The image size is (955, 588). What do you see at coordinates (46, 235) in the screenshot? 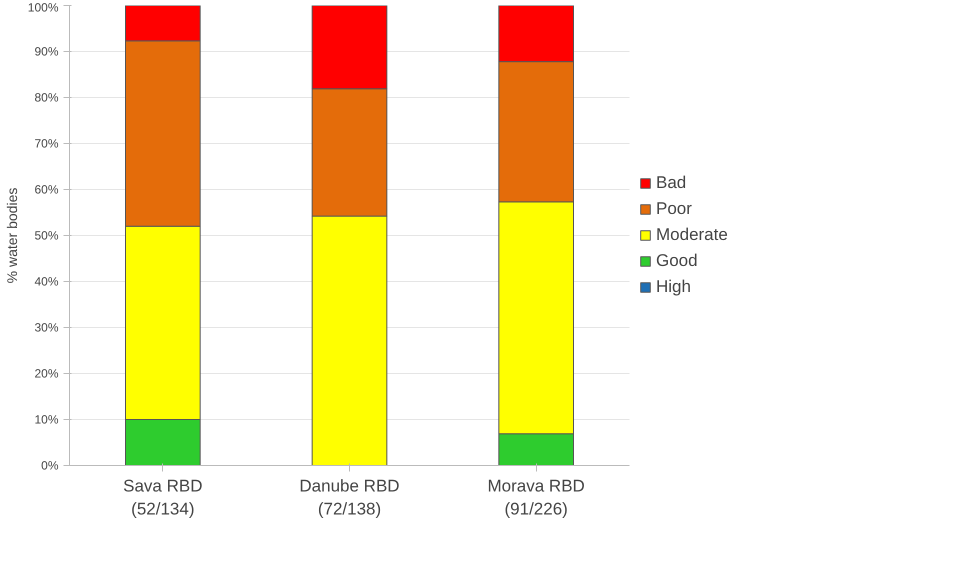
I see `y-tick-label: 50%` at bounding box center [46, 235].